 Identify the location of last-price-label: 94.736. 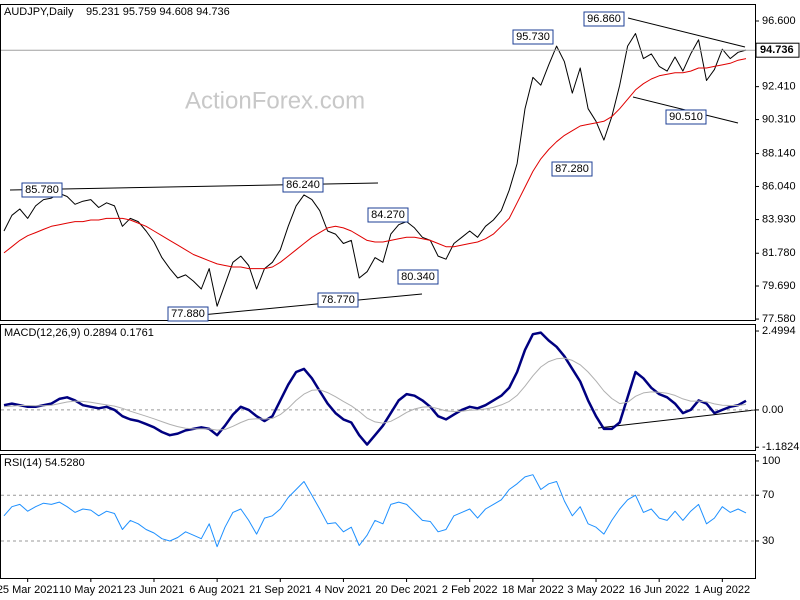
(777, 50).